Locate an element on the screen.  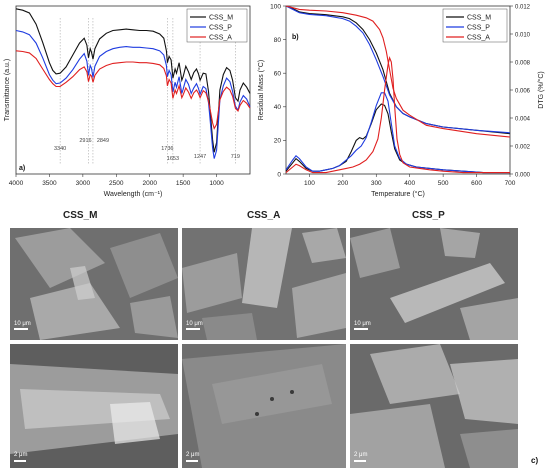
x-tick-label: 2000 is located at coordinates (149, 183).